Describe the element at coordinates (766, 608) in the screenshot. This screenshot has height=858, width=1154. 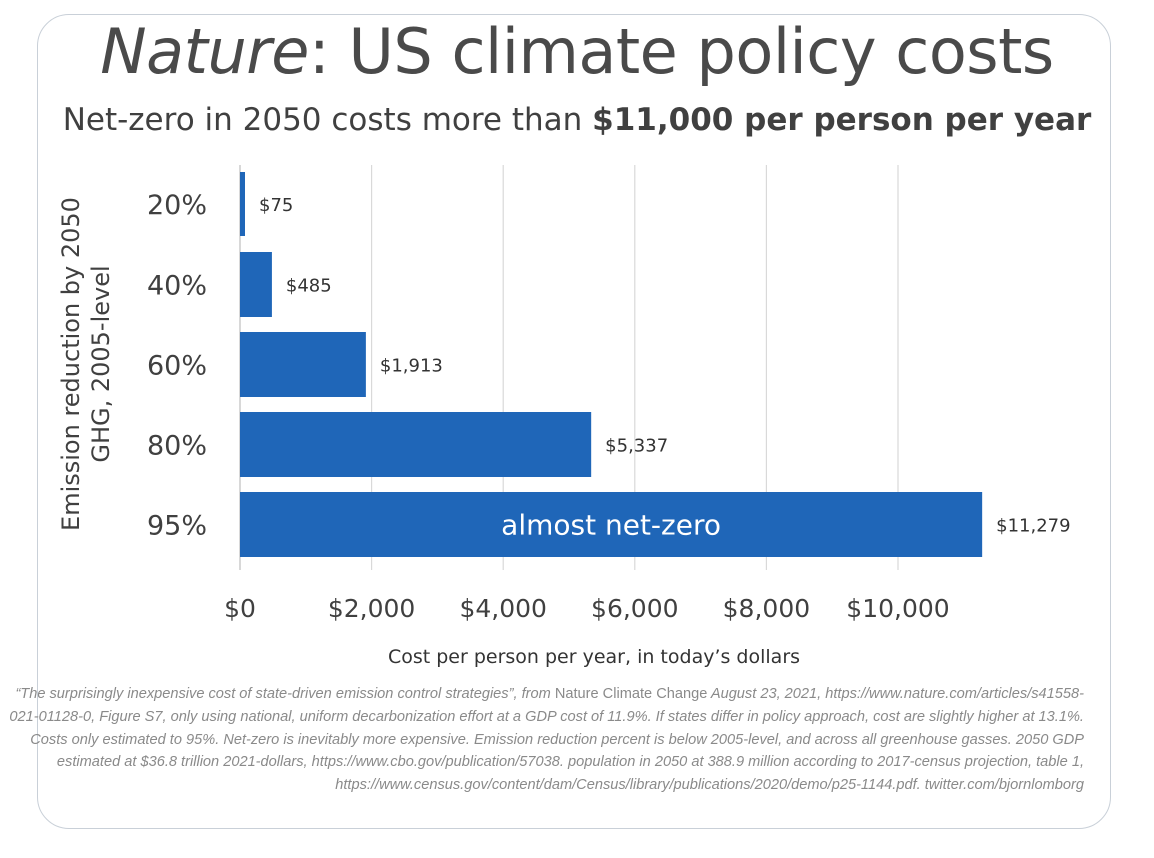
I see `x-tick-label: $8,000` at that location.